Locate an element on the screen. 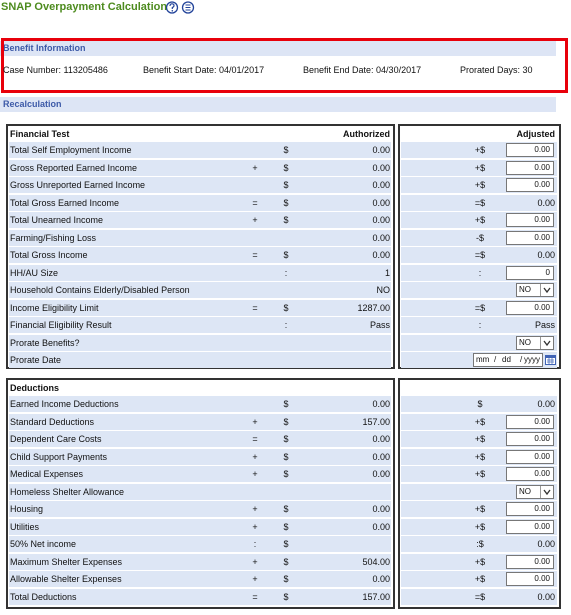 The image size is (571, 615). section-header: Benefit Information is located at coordinates (278, 48).